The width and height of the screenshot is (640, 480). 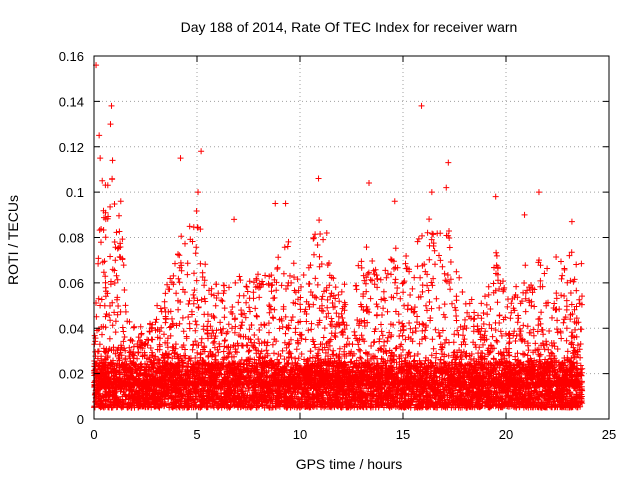 What do you see at coordinates (71, 328) in the screenshot?
I see `y-tick-label: 0.04` at bounding box center [71, 328].